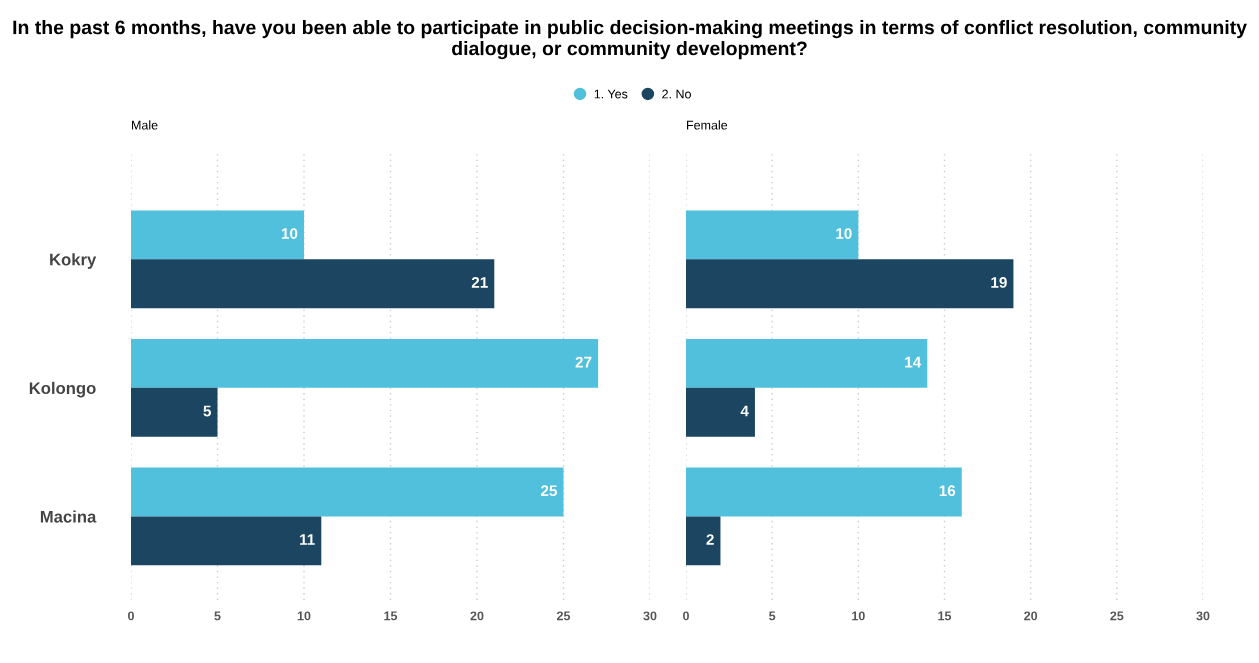  What do you see at coordinates (710, 539) in the screenshot?
I see `data-label: 2` at bounding box center [710, 539].